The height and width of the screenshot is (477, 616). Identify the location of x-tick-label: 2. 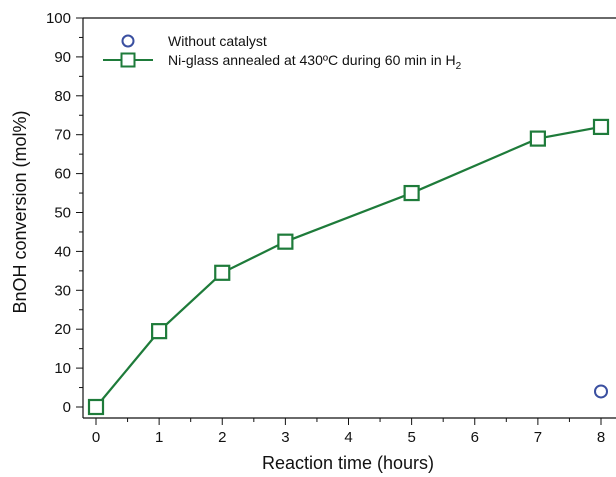
(222, 437).